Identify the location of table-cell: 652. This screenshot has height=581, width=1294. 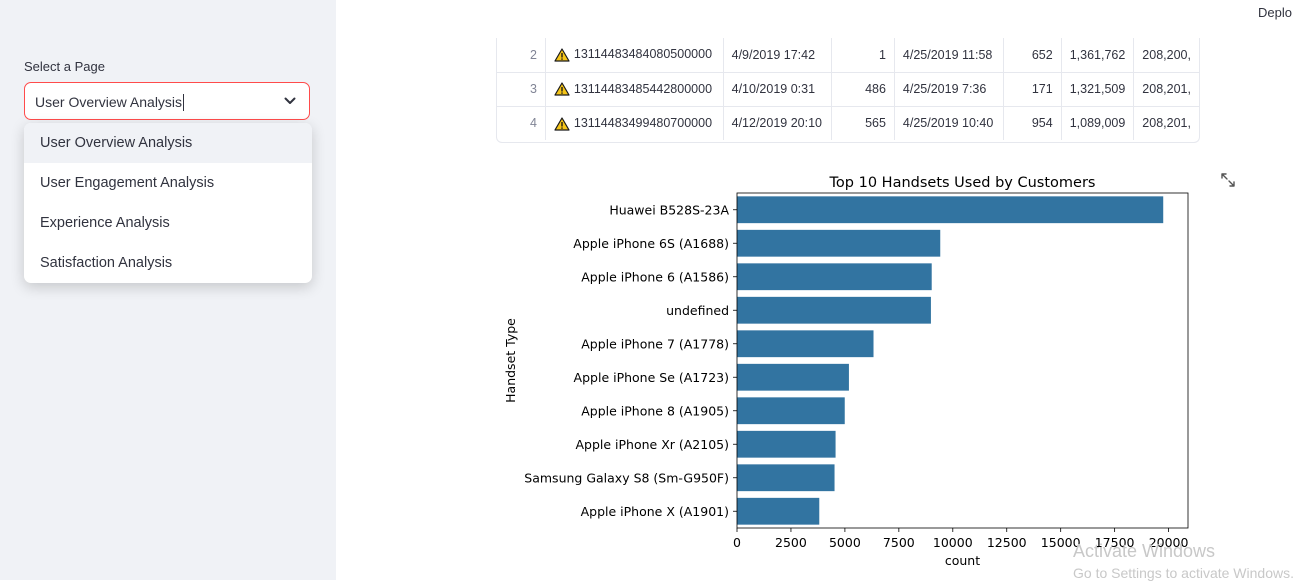
(1032, 55).